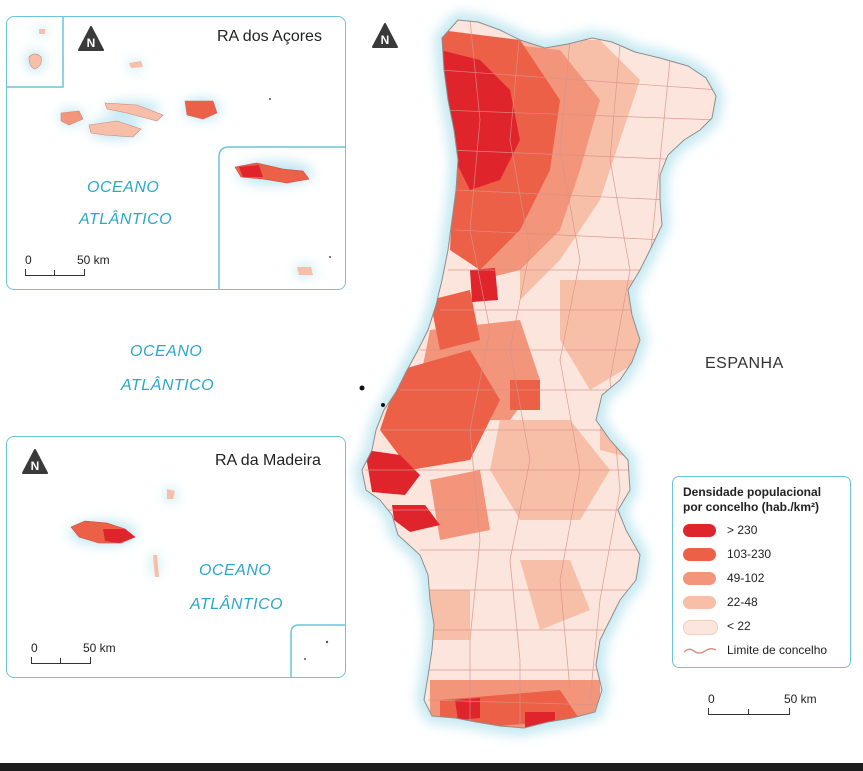 The height and width of the screenshot is (771, 863). I want to click on legend-title-line1: Densidade populacional, so click(752, 492).